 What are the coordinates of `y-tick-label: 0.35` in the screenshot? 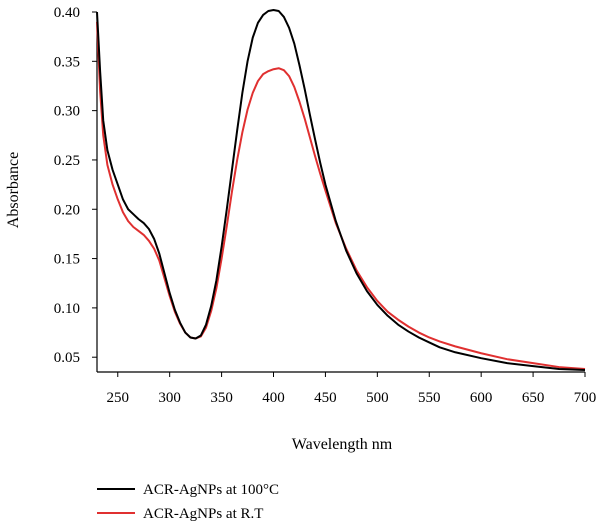 It's located at (67, 62).